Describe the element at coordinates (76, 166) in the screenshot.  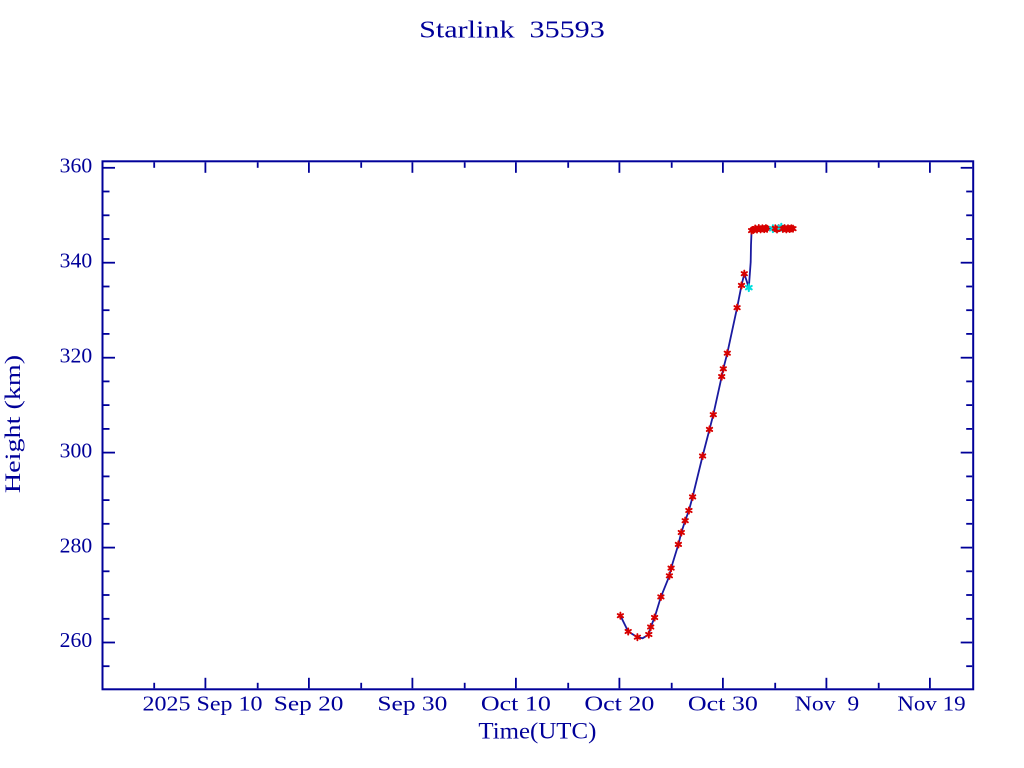
I see `svg-text: 360` at that location.